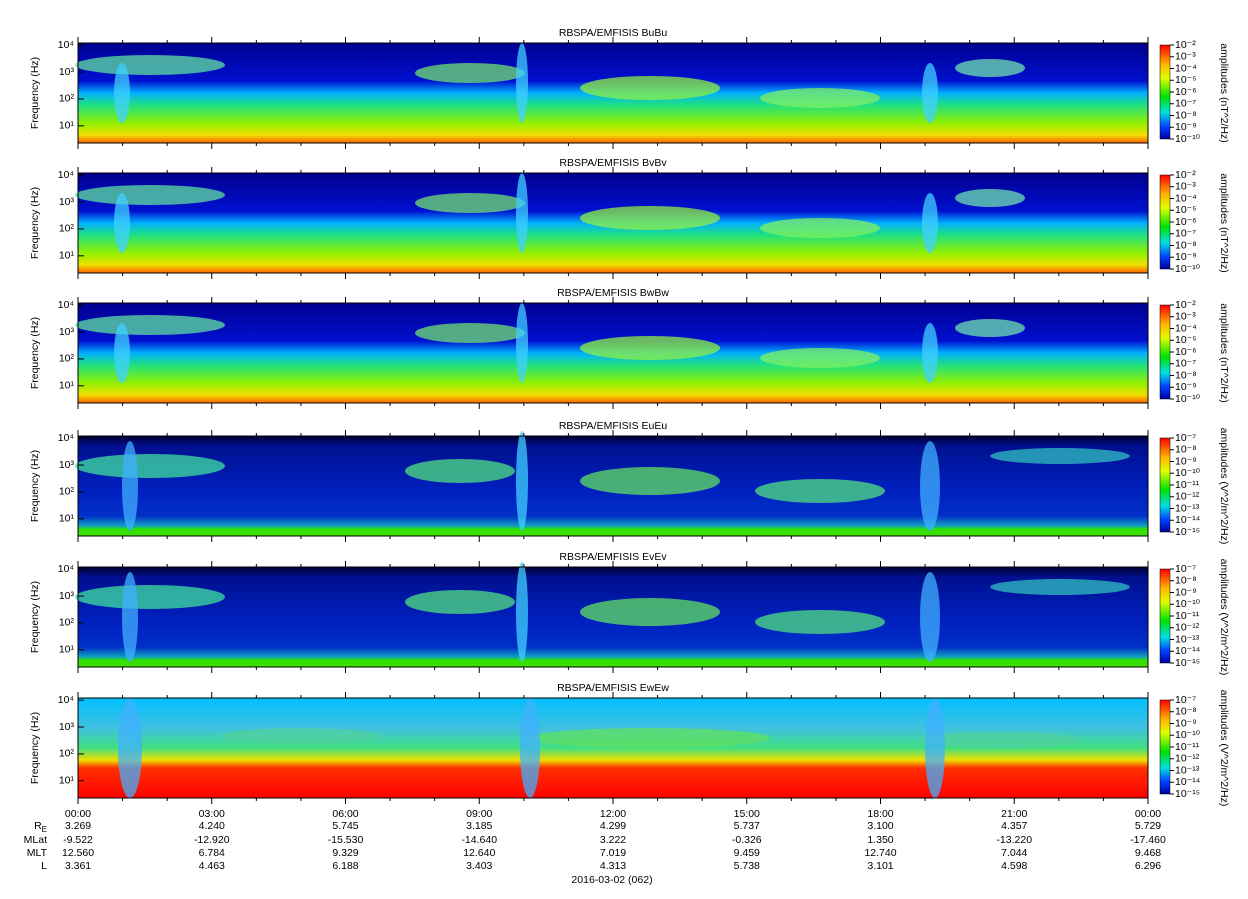 The width and height of the screenshot is (1248, 899). Describe the element at coordinates (880, 840) in the screenshot. I see `ephemeris-value: 1.350` at that location.